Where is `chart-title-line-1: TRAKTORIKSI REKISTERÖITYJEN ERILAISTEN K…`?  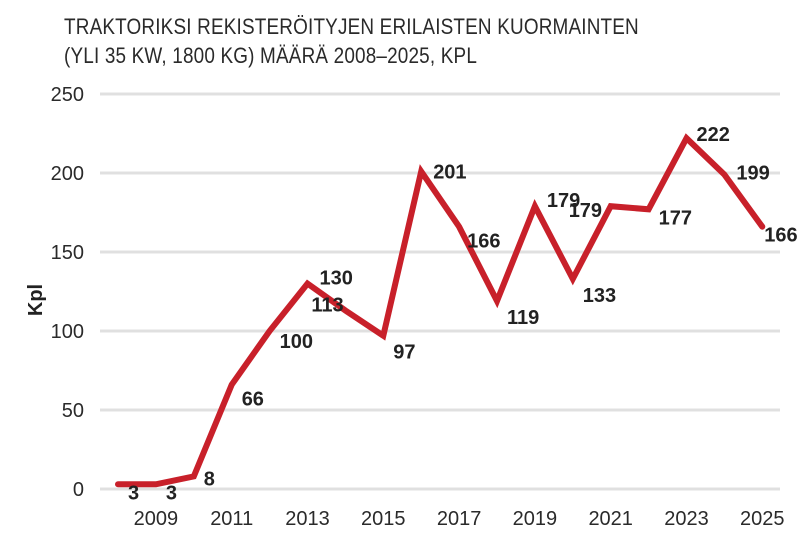
chart-title-line-1: TRAKTORIKSI REKISTERÖITYJEN ERILAISTEN K… is located at coordinates (351, 26).